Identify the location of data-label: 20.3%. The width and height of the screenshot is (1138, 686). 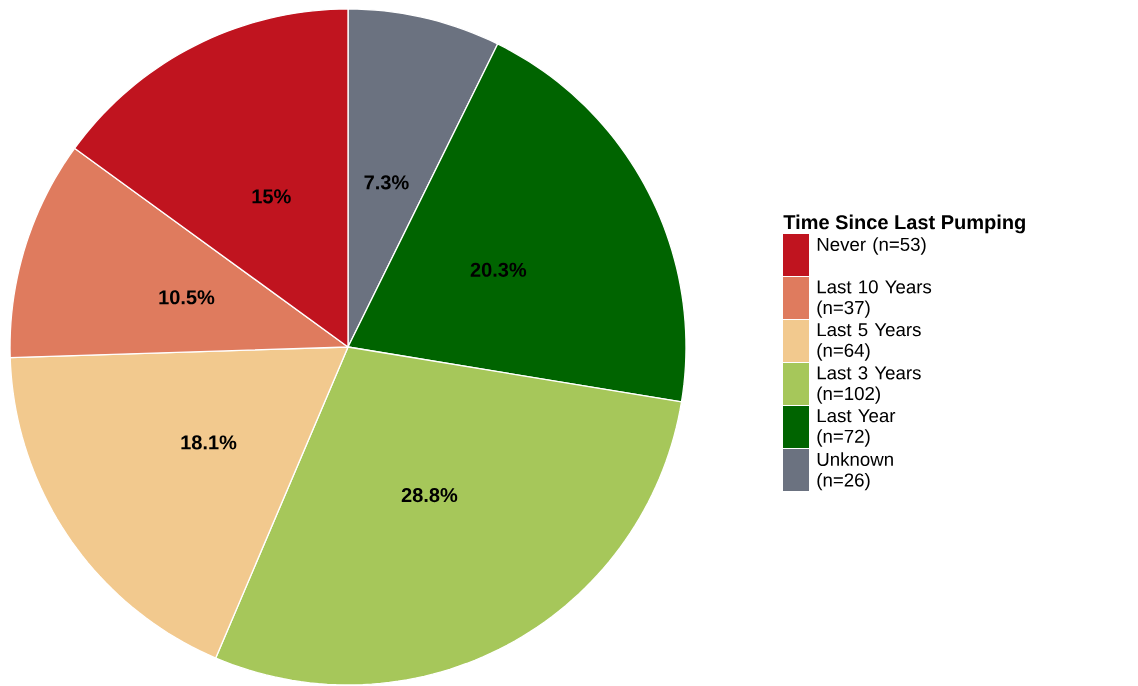
(498, 270).